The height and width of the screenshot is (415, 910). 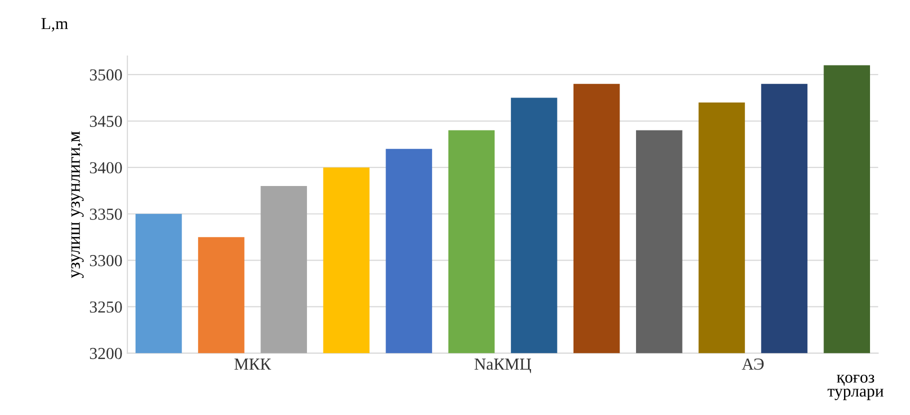 I want to click on y-tick-label: 3400, so click(x=106, y=168).